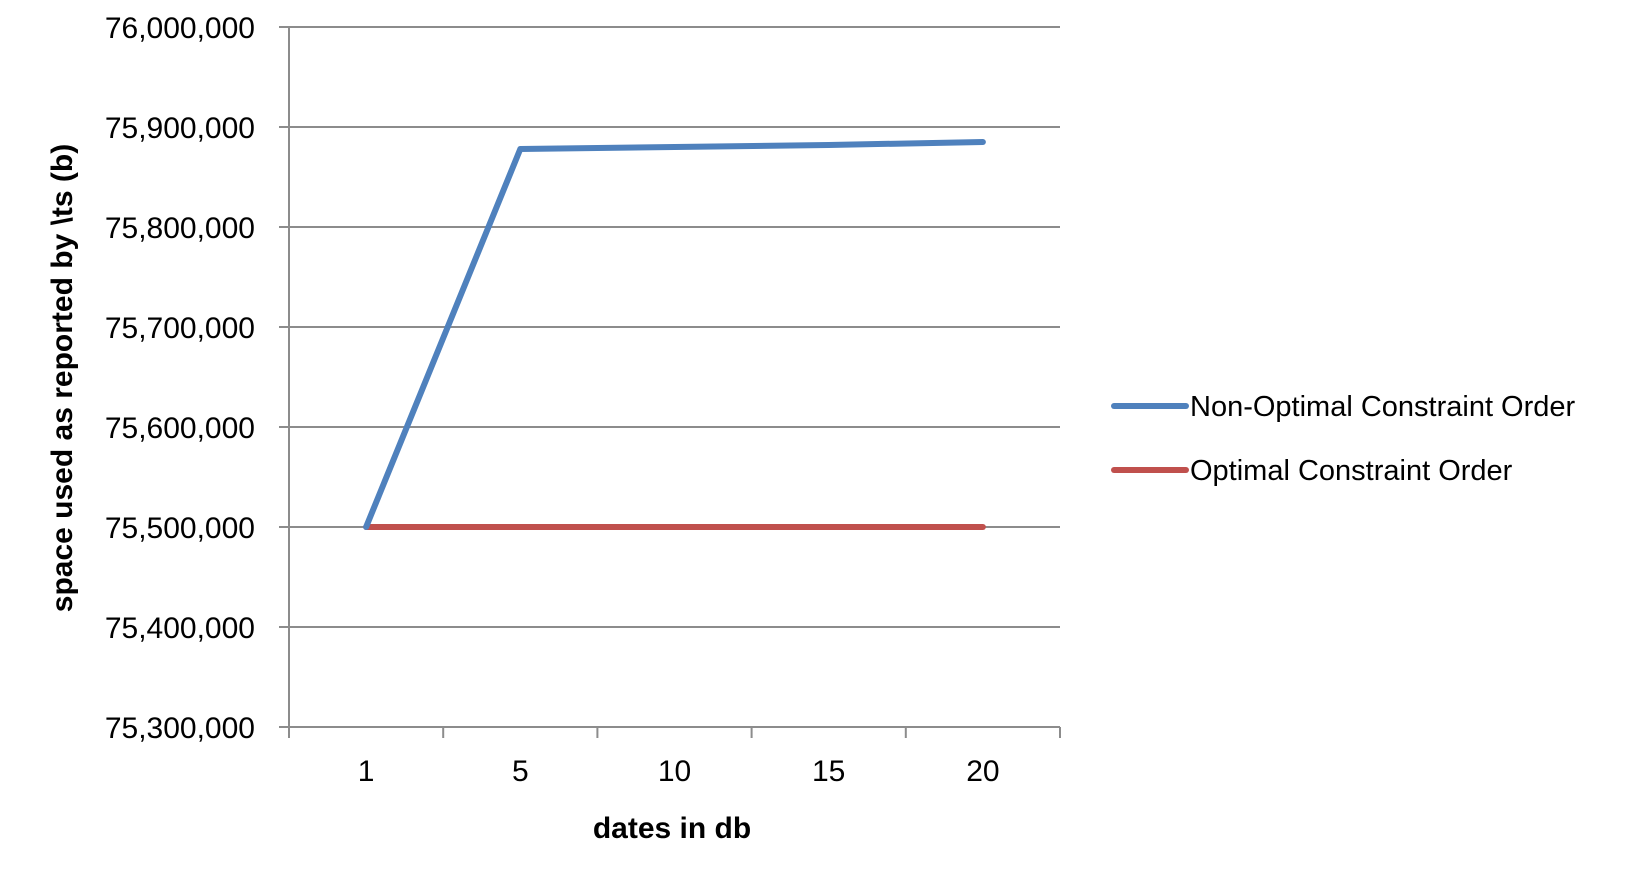 The height and width of the screenshot is (880, 1652). What do you see at coordinates (180, 28) in the screenshot?
I see `y-tick-label: 76,000,000` at bounding box center [180, 28].